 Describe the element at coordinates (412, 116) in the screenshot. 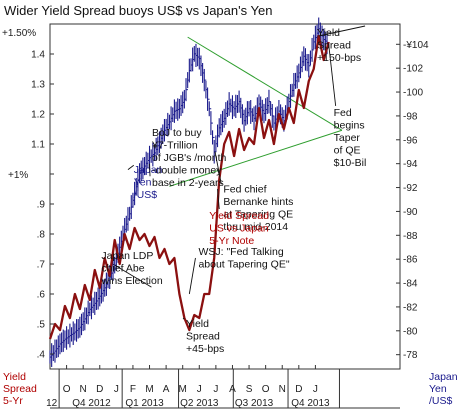

I see `right-tick-number: 98` at that location.